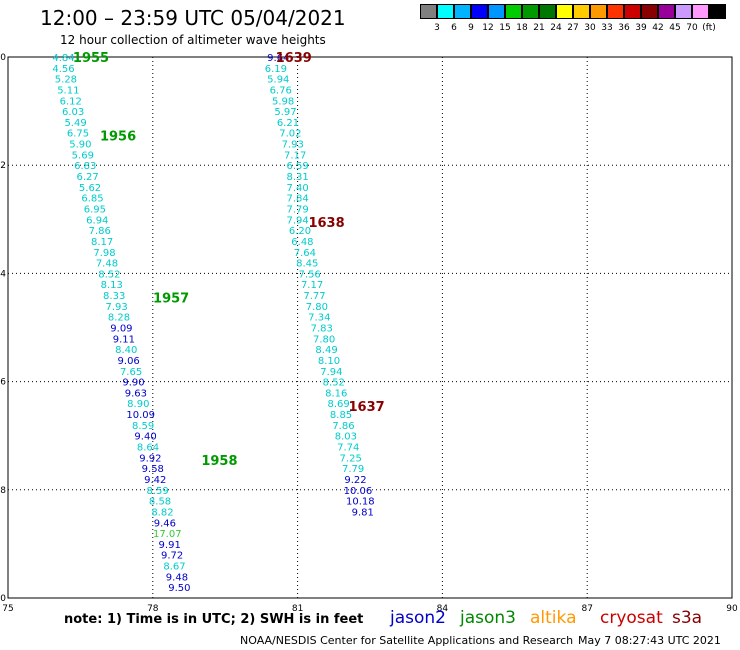 Image resolution: width=740 pixels, height=650 pixels. Describe the element at coordinates (140, 415) in the screenshot. I see `wave-height-value: 10.09` at that location.